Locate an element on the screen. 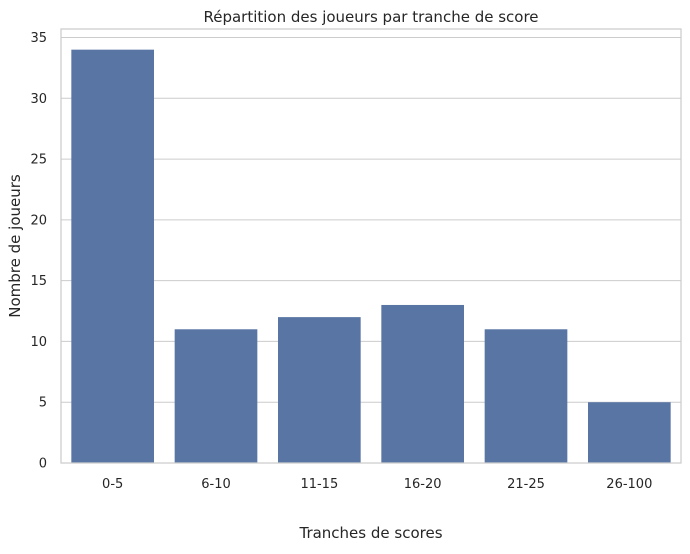 The image size is (690, 554). x-tick-label: 21-25 is located at coordinates (526, 484).